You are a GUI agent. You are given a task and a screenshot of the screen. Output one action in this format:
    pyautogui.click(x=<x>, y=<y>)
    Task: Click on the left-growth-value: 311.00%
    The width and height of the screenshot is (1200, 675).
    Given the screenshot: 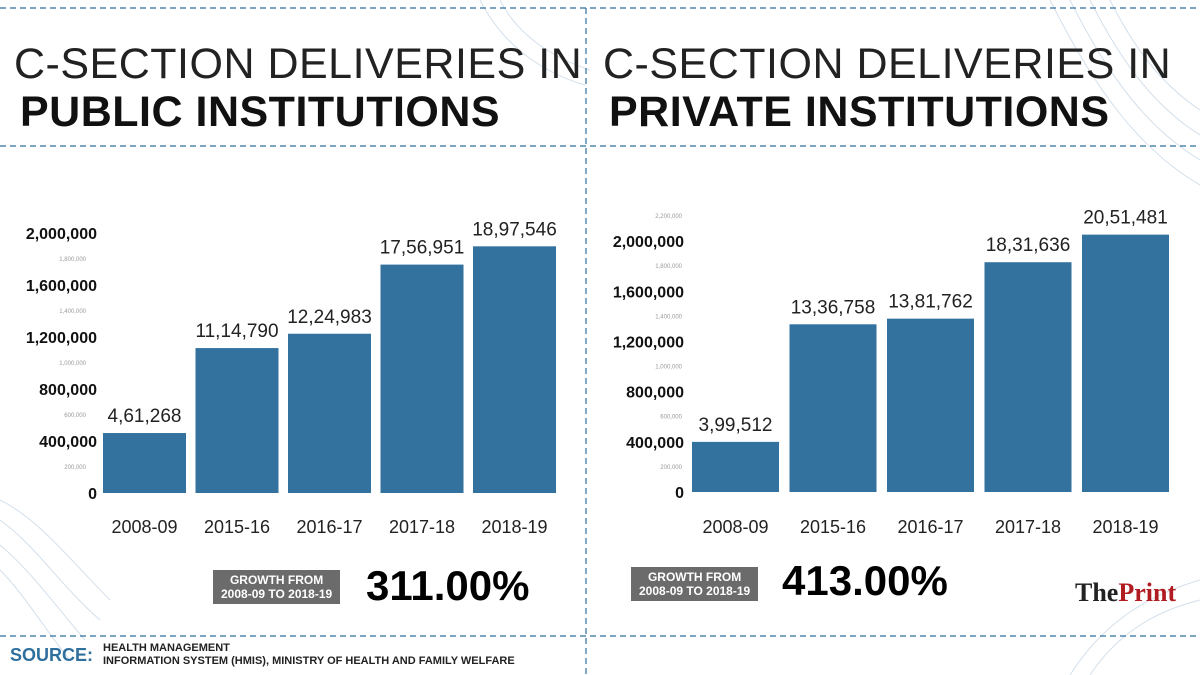 What is the action you would take?
    pyautogui.click(x=448, y=585)
    